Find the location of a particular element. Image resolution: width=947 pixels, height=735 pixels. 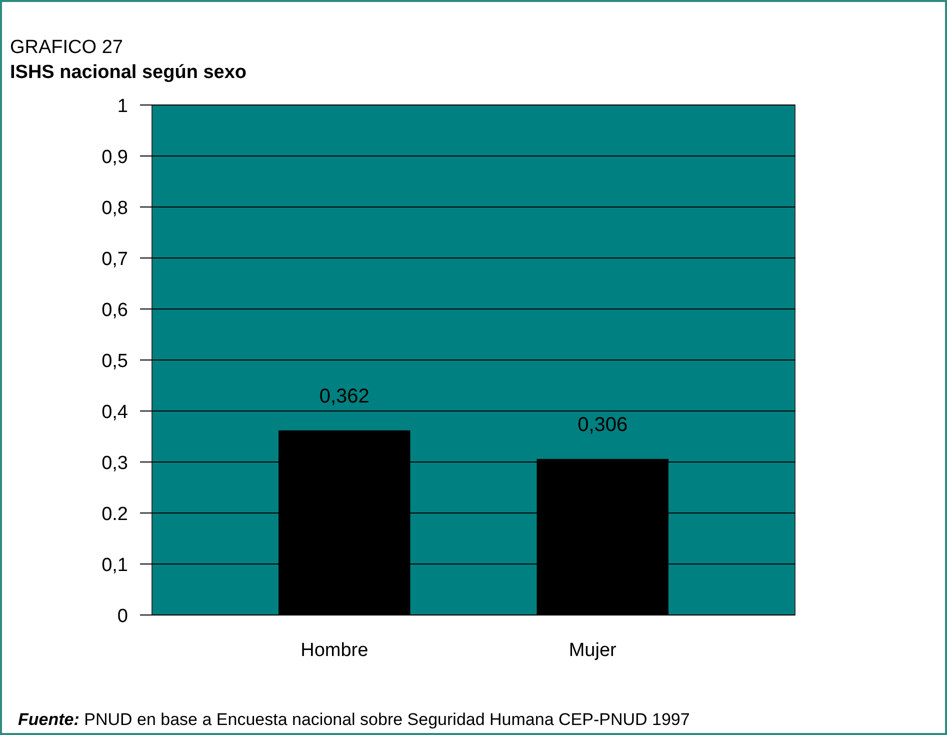

y-tick-label: 0,5 is located at coordinates (115, 361).